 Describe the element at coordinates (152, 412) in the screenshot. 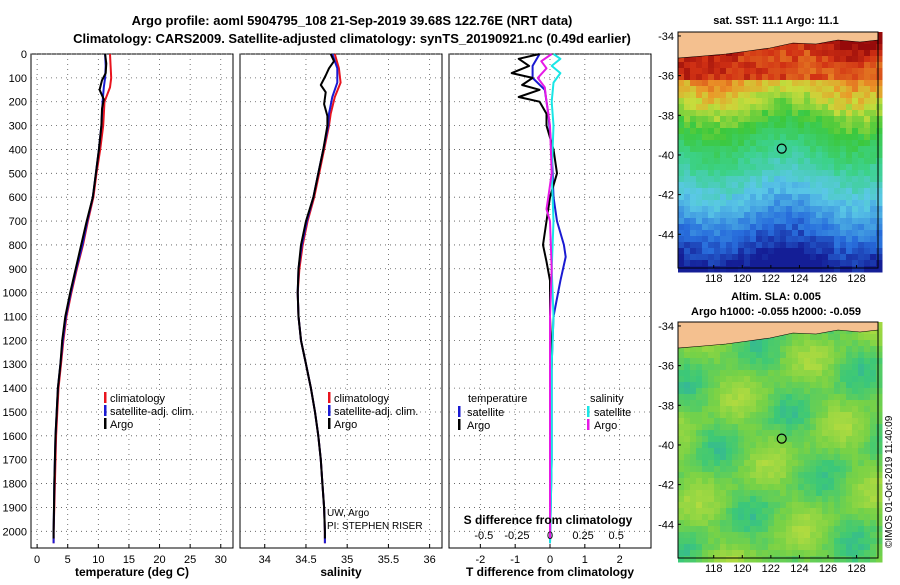

I see `legend-label-satellite: satellite-adj. clim.` at that location.